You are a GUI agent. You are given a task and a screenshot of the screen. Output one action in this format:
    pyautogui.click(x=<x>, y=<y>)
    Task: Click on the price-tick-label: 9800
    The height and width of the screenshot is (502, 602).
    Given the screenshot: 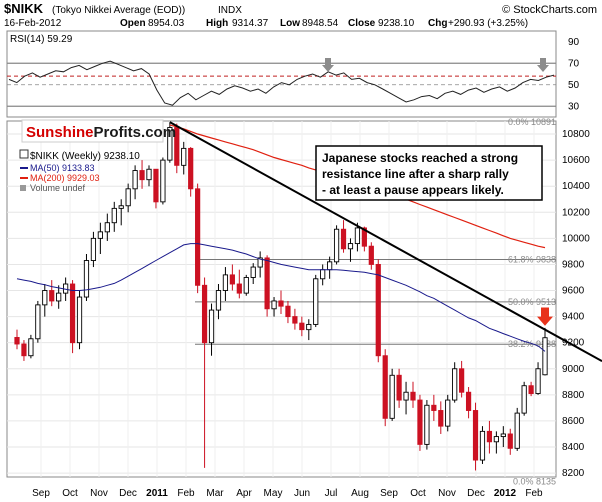 What is the action you would take?
    pyautogui.click(x=573, y=264)
    